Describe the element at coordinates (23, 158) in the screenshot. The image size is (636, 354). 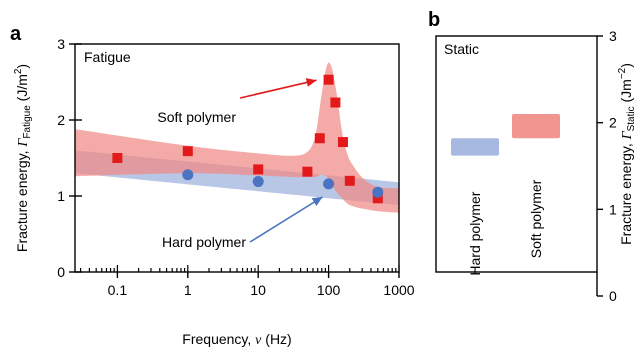
I see `panel-a-y-axis-label: Fracture energy, ΓFatigue (J/m2)` at that location.